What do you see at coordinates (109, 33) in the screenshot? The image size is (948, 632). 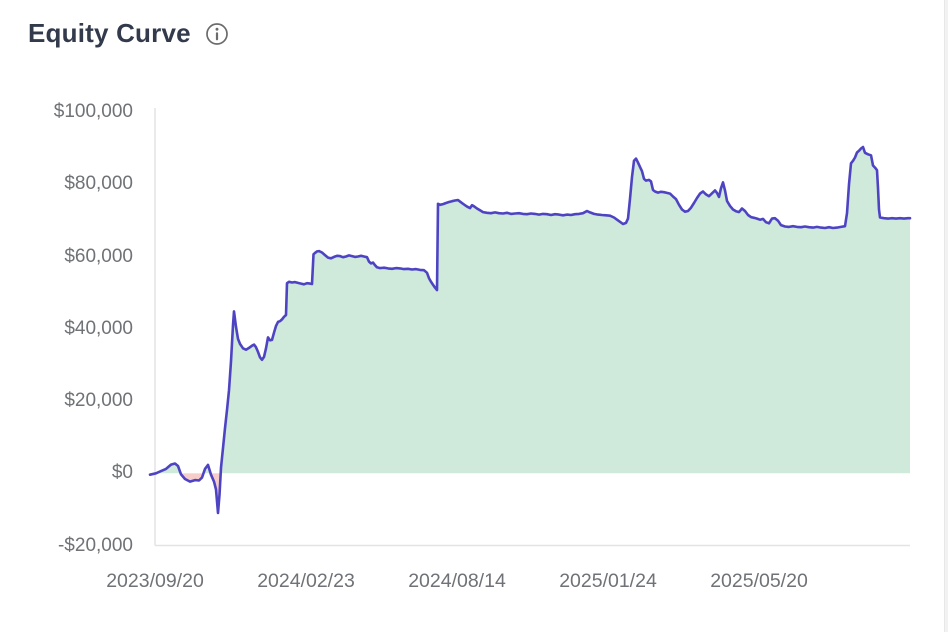 I see `page-title: Equity Curve` at bounding box center [109, 33].